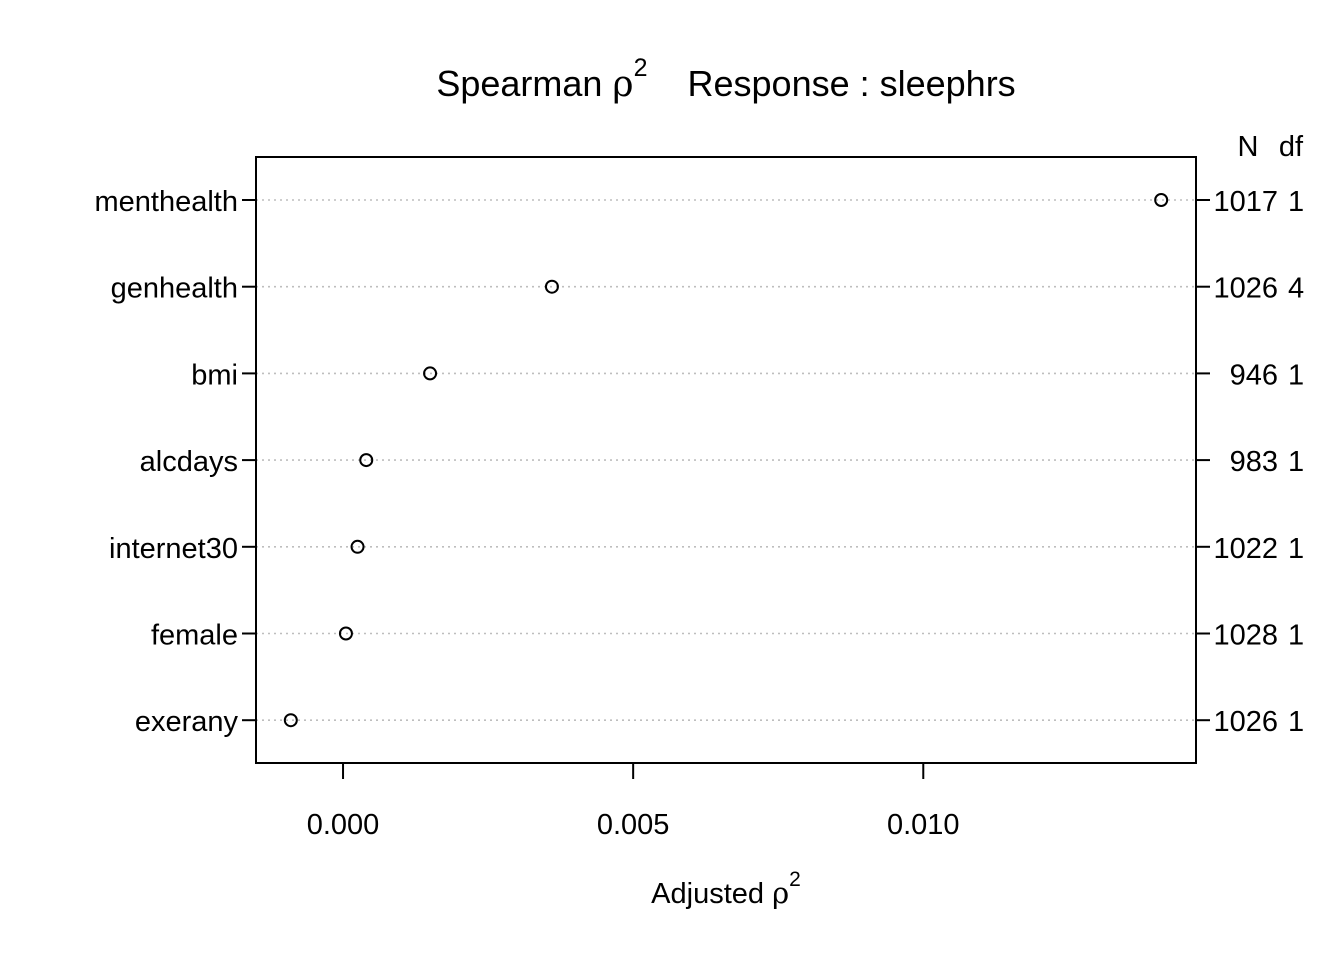 This screenshot has width=1344, height=960. I want to click on chart-title-prefix: Spearman, so click(524, 83).